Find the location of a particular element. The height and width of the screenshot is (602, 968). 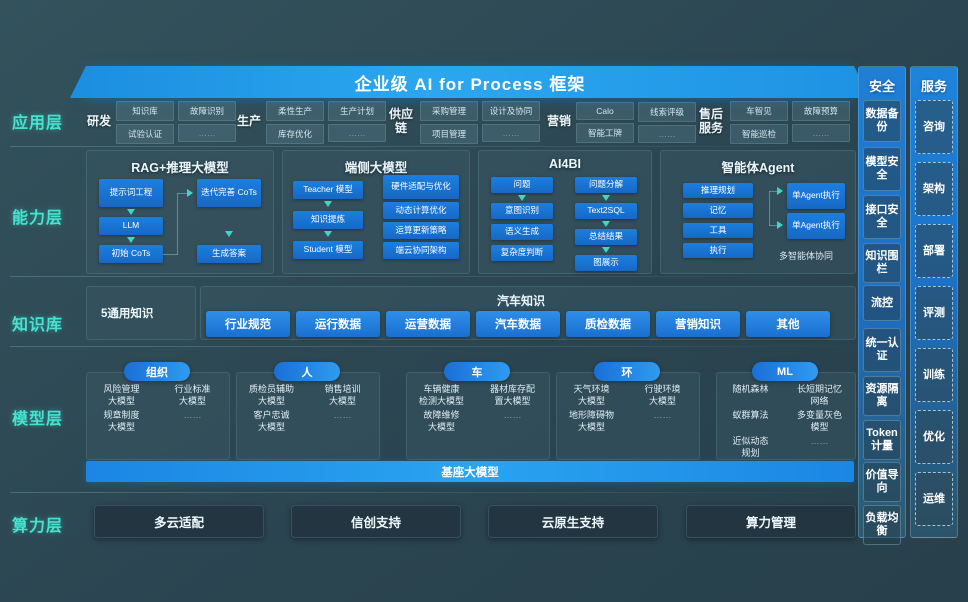

knowledge-chip: 质检数据 is located at coordinates (608, 324).